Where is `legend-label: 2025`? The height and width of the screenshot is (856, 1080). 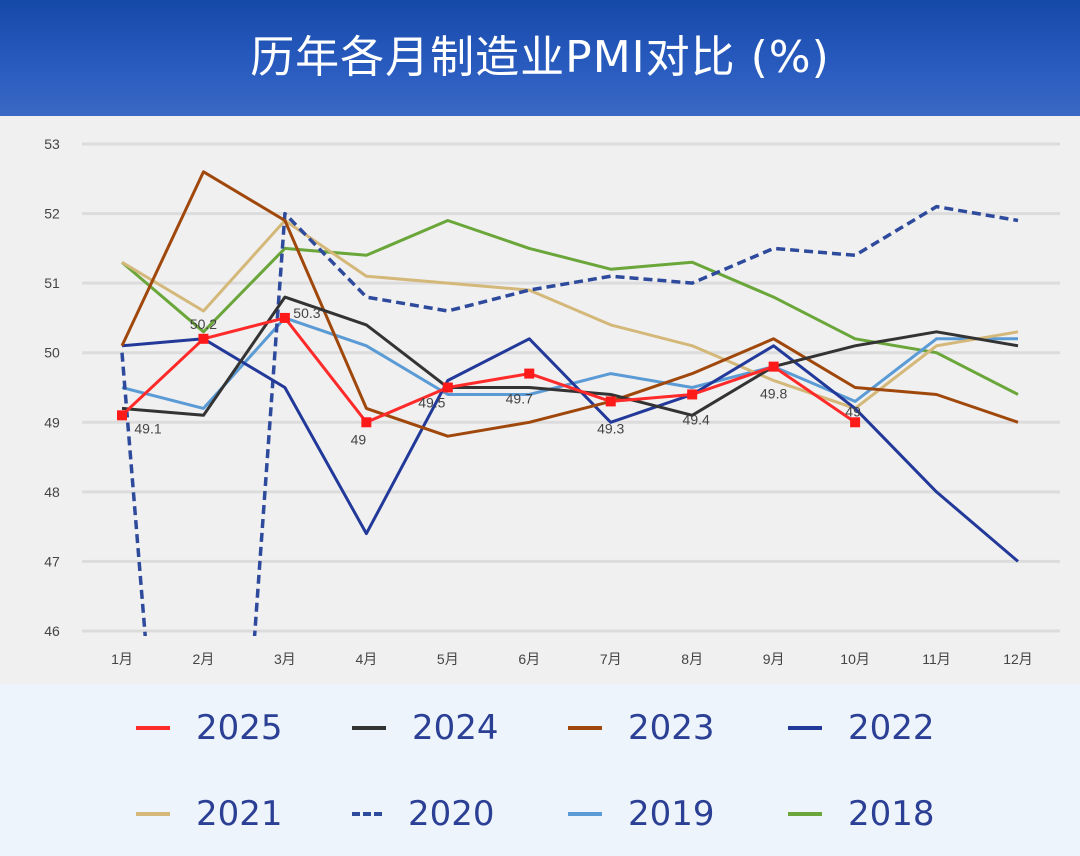
legend-label: 2025 is located at coordinates (239, 728).